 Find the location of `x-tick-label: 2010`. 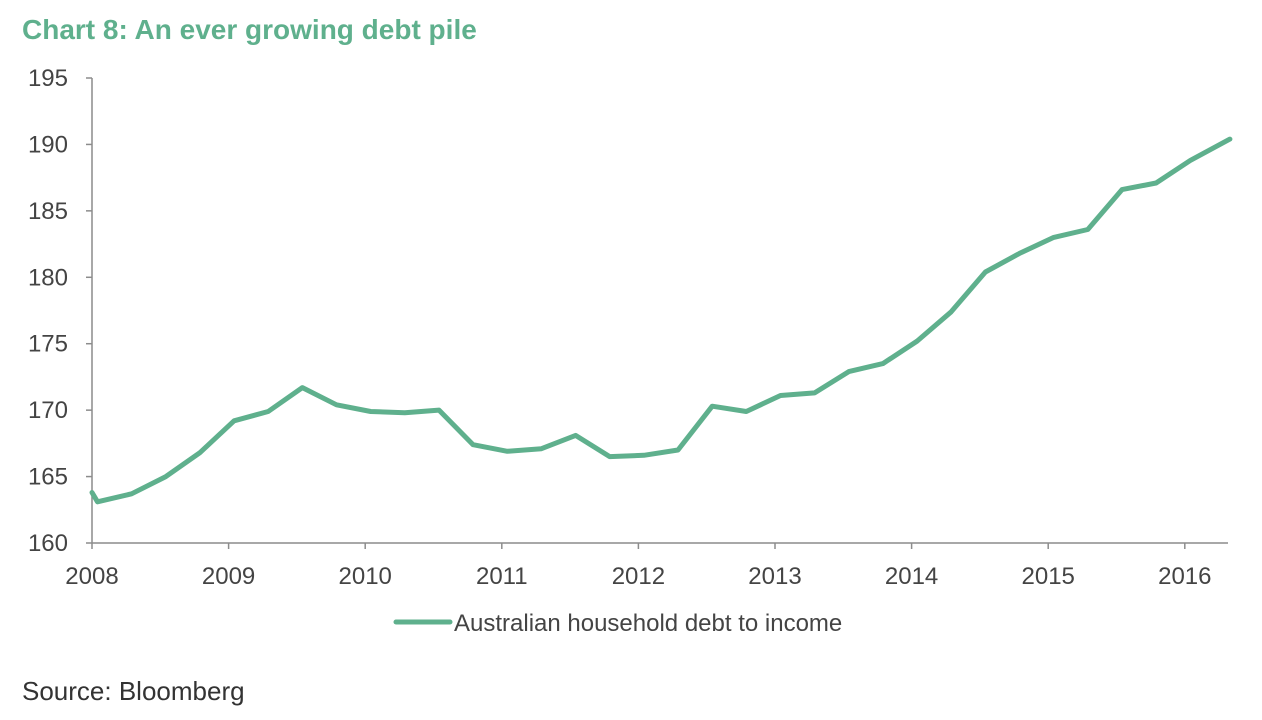

x-tick-label: 2010 is located at coordinates (365, 576).